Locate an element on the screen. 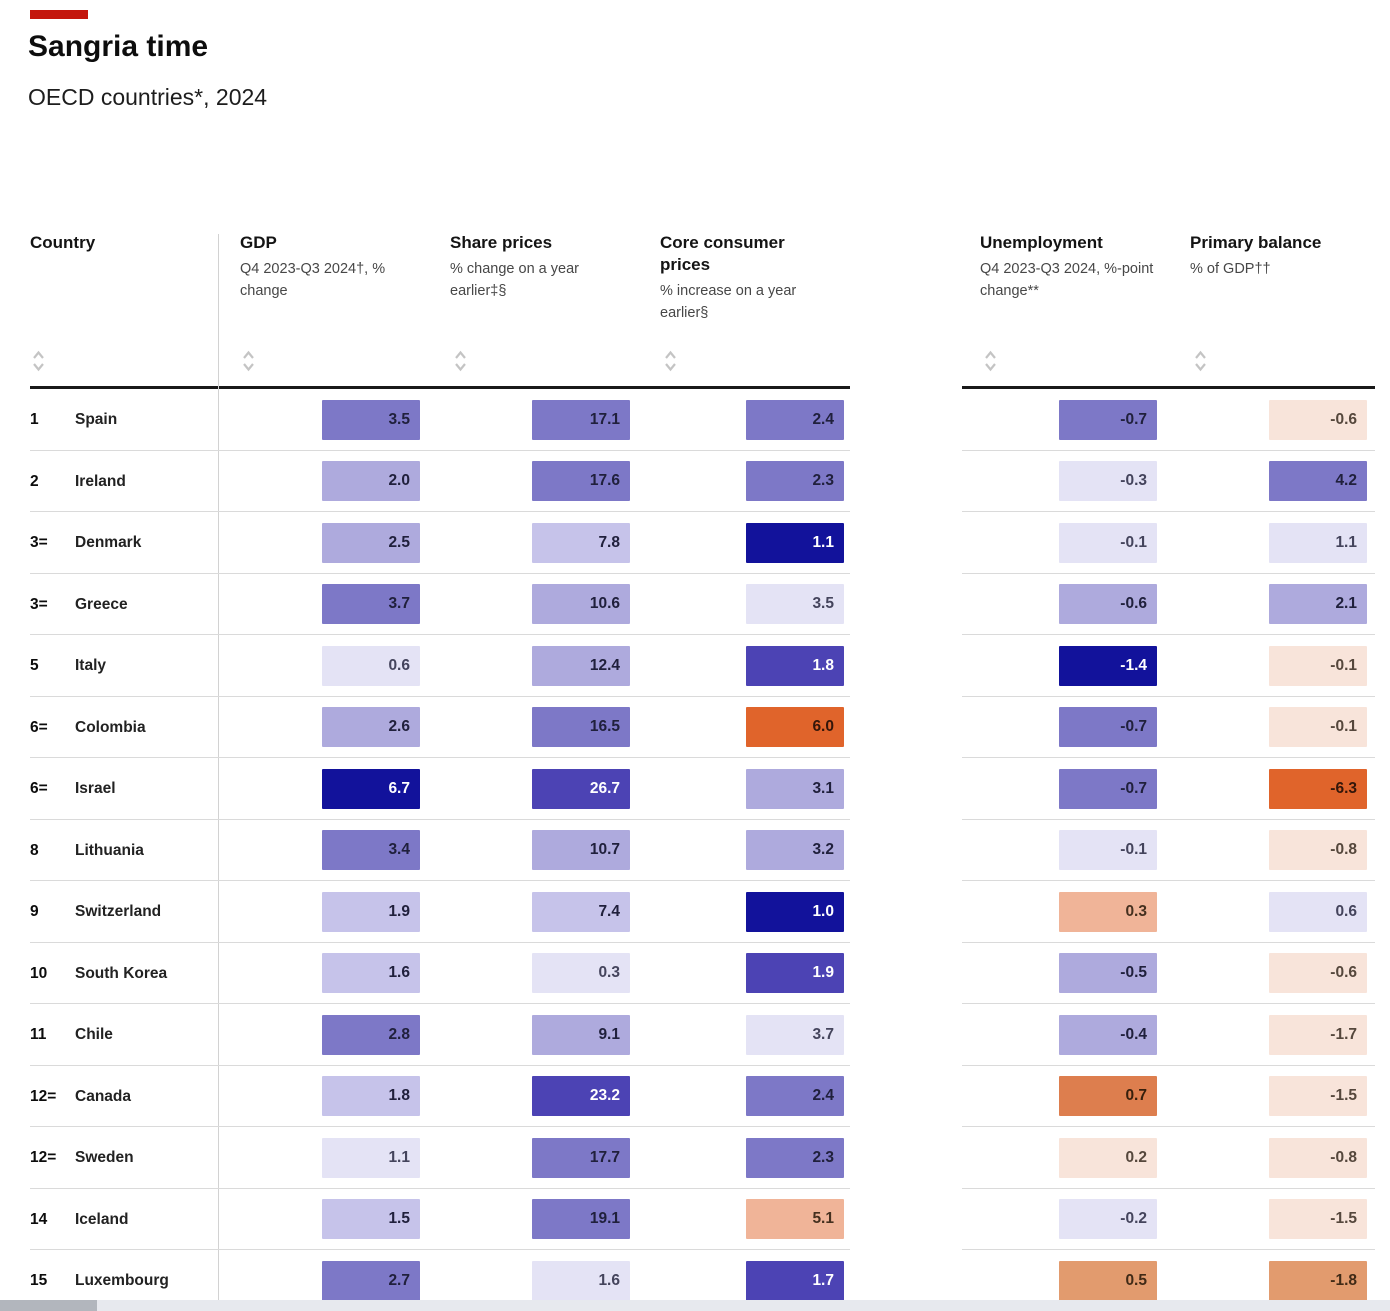 Image resolution: width=1390 pixels, height=1311 pixels. cpi-value-chip: 1.9 is located at coordinates (795, 973).